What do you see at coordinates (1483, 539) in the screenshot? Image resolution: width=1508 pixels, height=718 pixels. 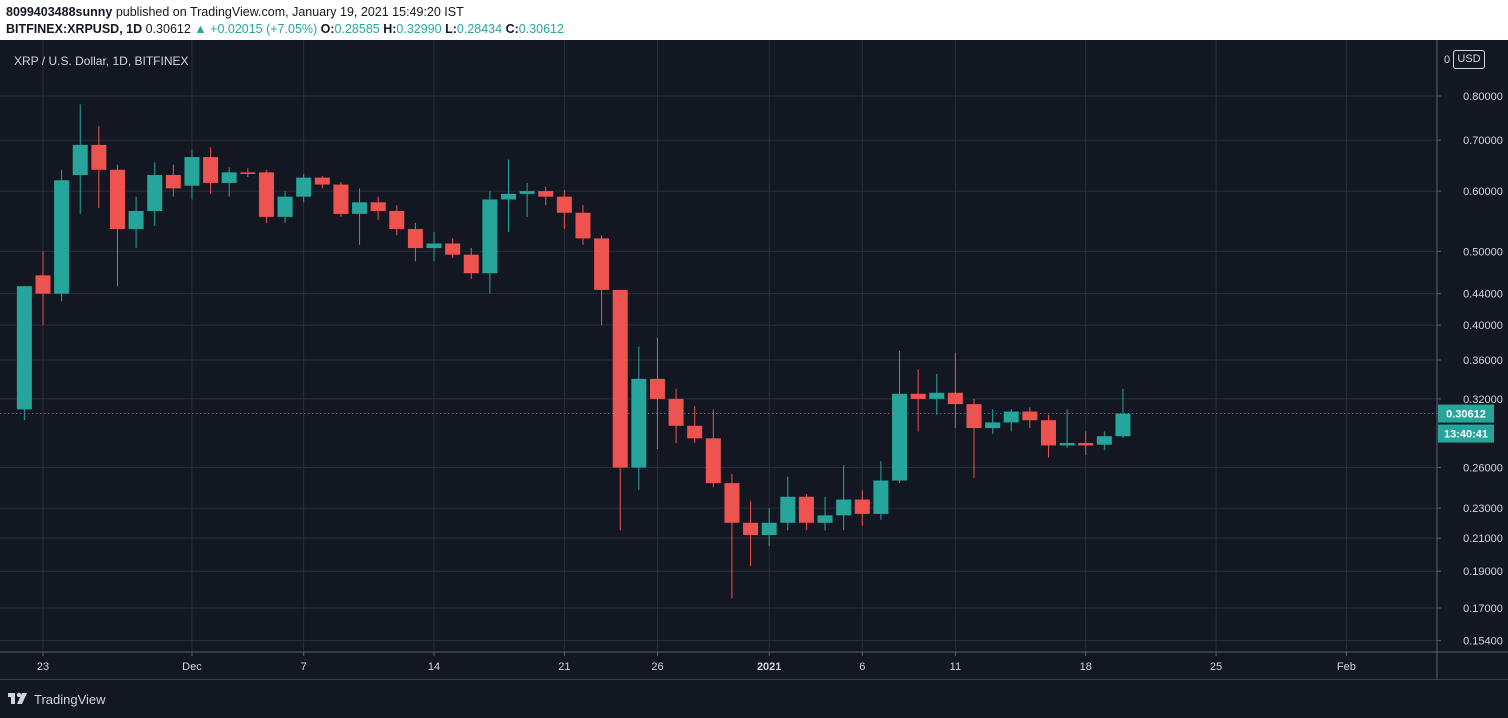 I see `price-tick-label: 0.21000` at bounding box center [1483, 539].